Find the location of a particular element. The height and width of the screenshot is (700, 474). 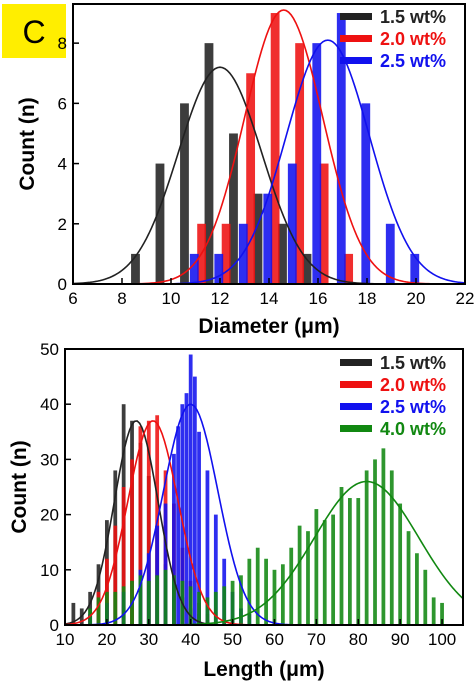

diameter-x-tick-label: 6 is located at coordinates (72, 298).